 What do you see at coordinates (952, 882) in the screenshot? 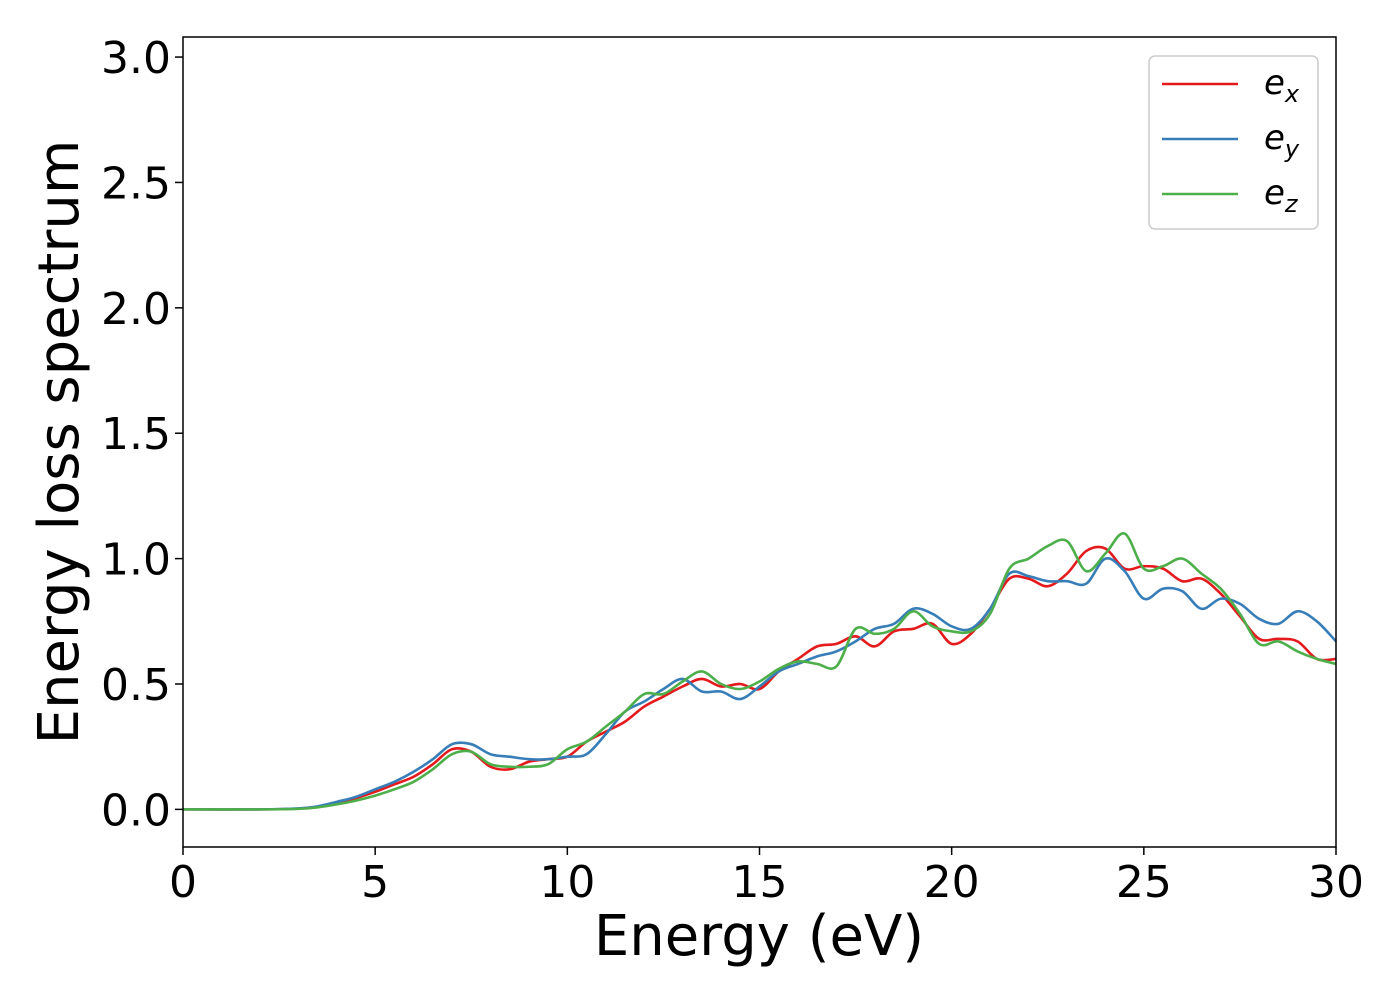
I see `x-tick-label: 20` at bounding box center [952, 882].